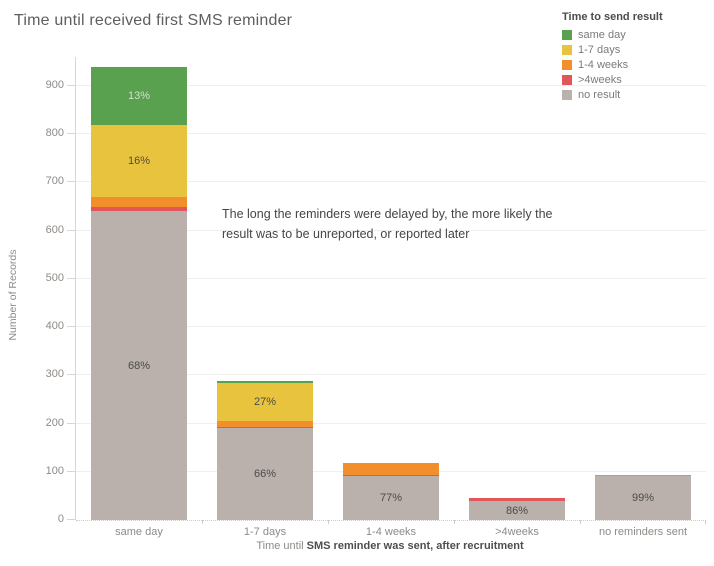 This screenshot has height=566, width=714. Describe the element at coordinates (54, 85) in the screenshot. I see `y-tick-label: 900` at that location.